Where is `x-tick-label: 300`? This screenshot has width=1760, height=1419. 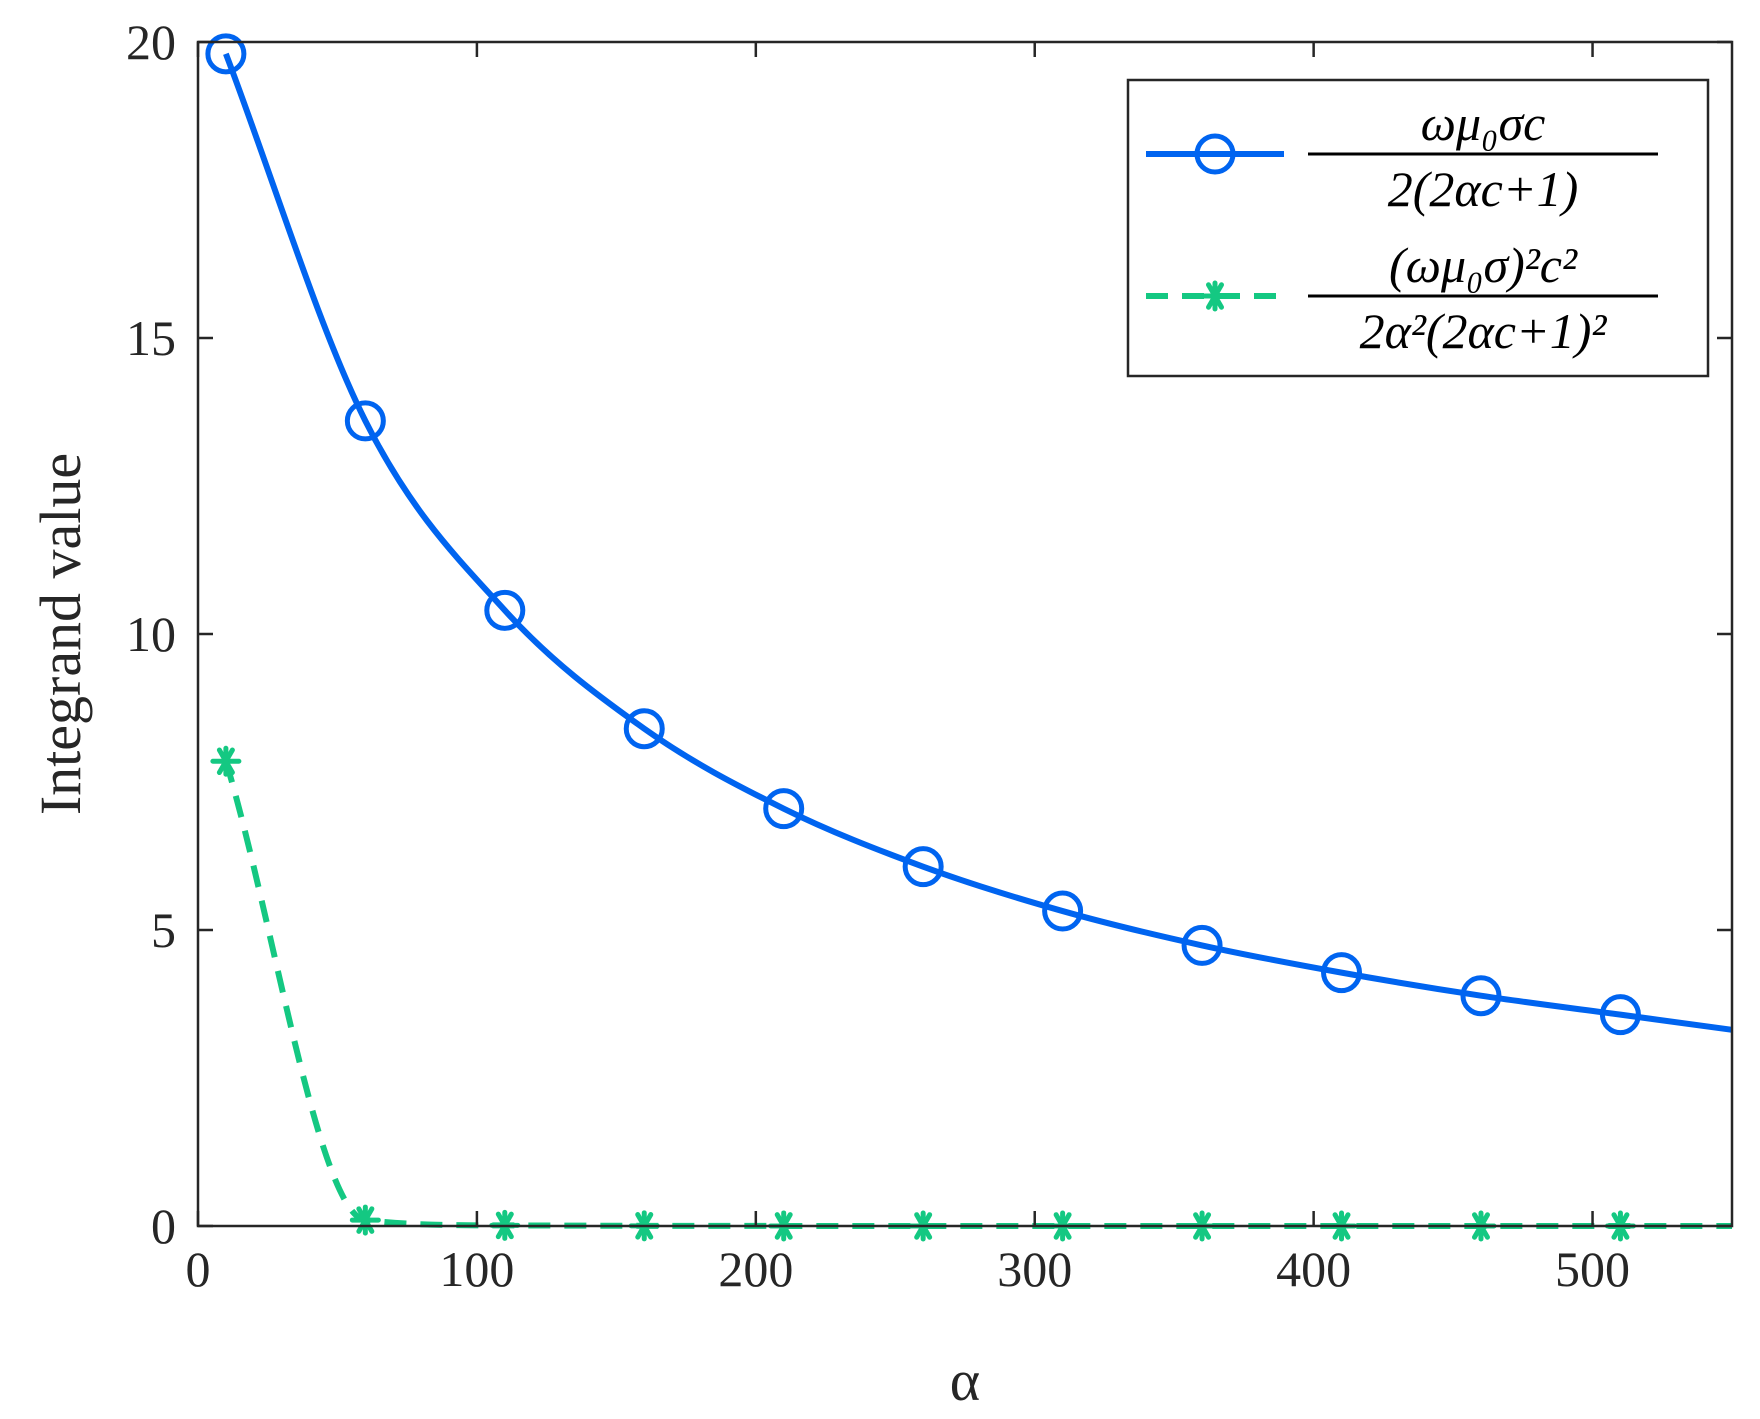
x-tick-label: 300 is located at coordinates (1034, 1269).